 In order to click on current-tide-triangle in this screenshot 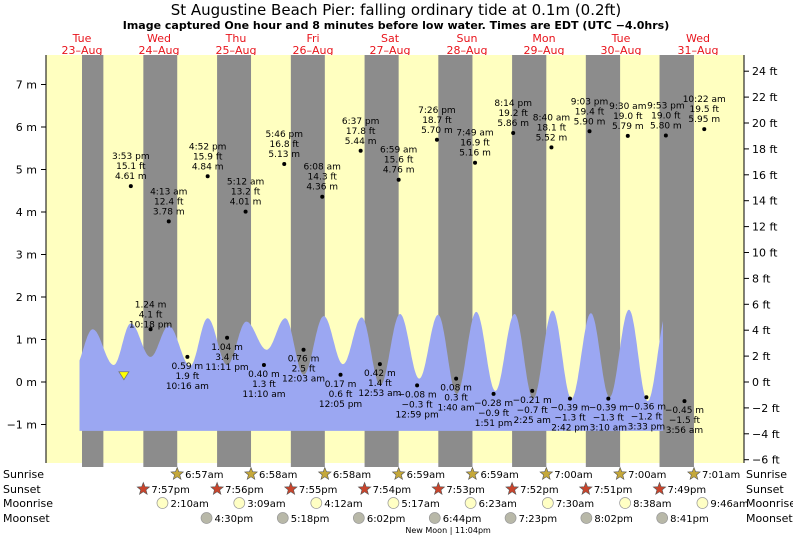, I will do `click(124, 376)`.